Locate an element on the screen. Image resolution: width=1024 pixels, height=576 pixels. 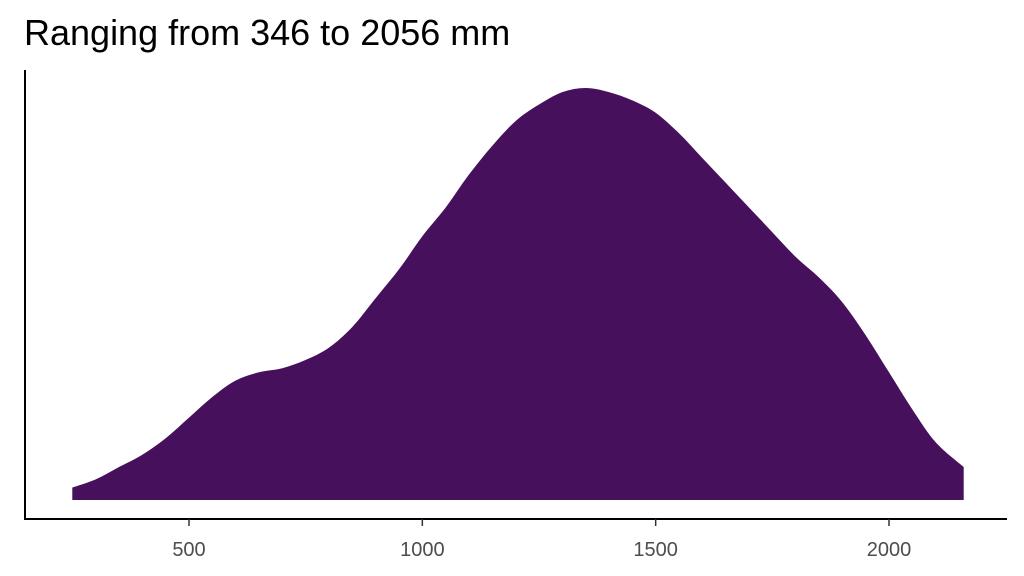
x-tick-label: 2000 is located at coordinates (889, 550).